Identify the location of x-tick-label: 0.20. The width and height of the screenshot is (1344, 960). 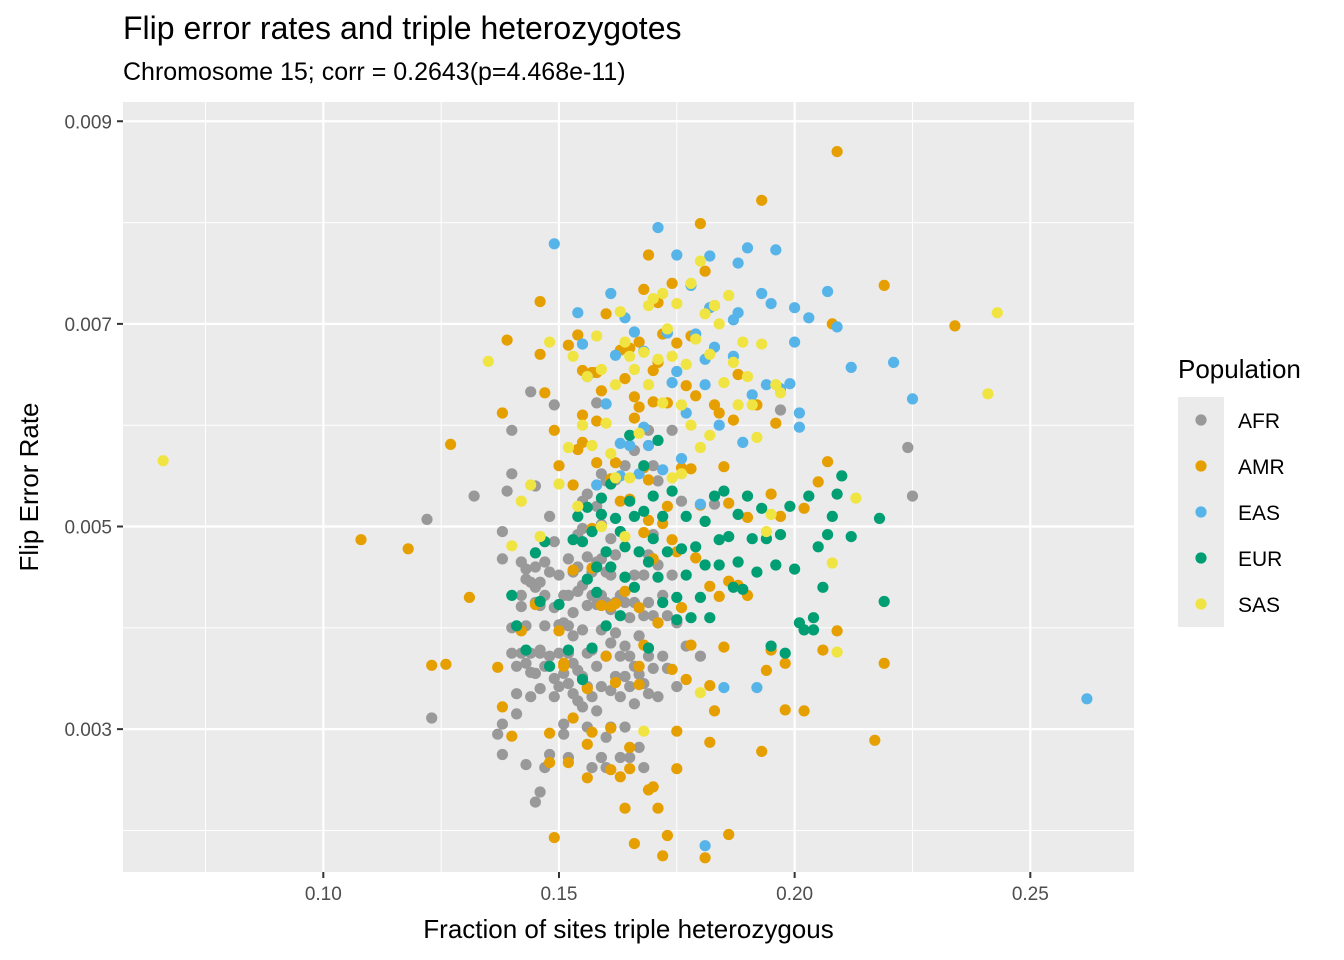
(794, 894).